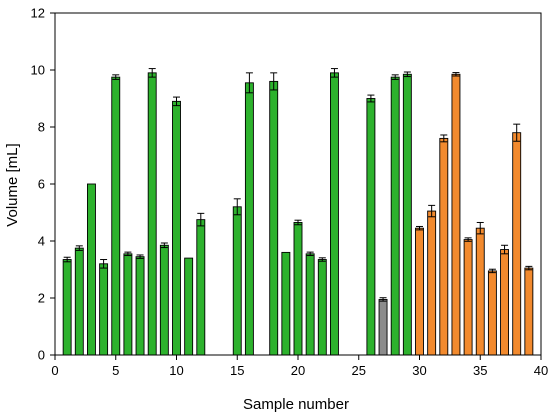 This screenshot has width=550, height=418. I want to click on x-tick-label-5: 5, so click(115, 370).